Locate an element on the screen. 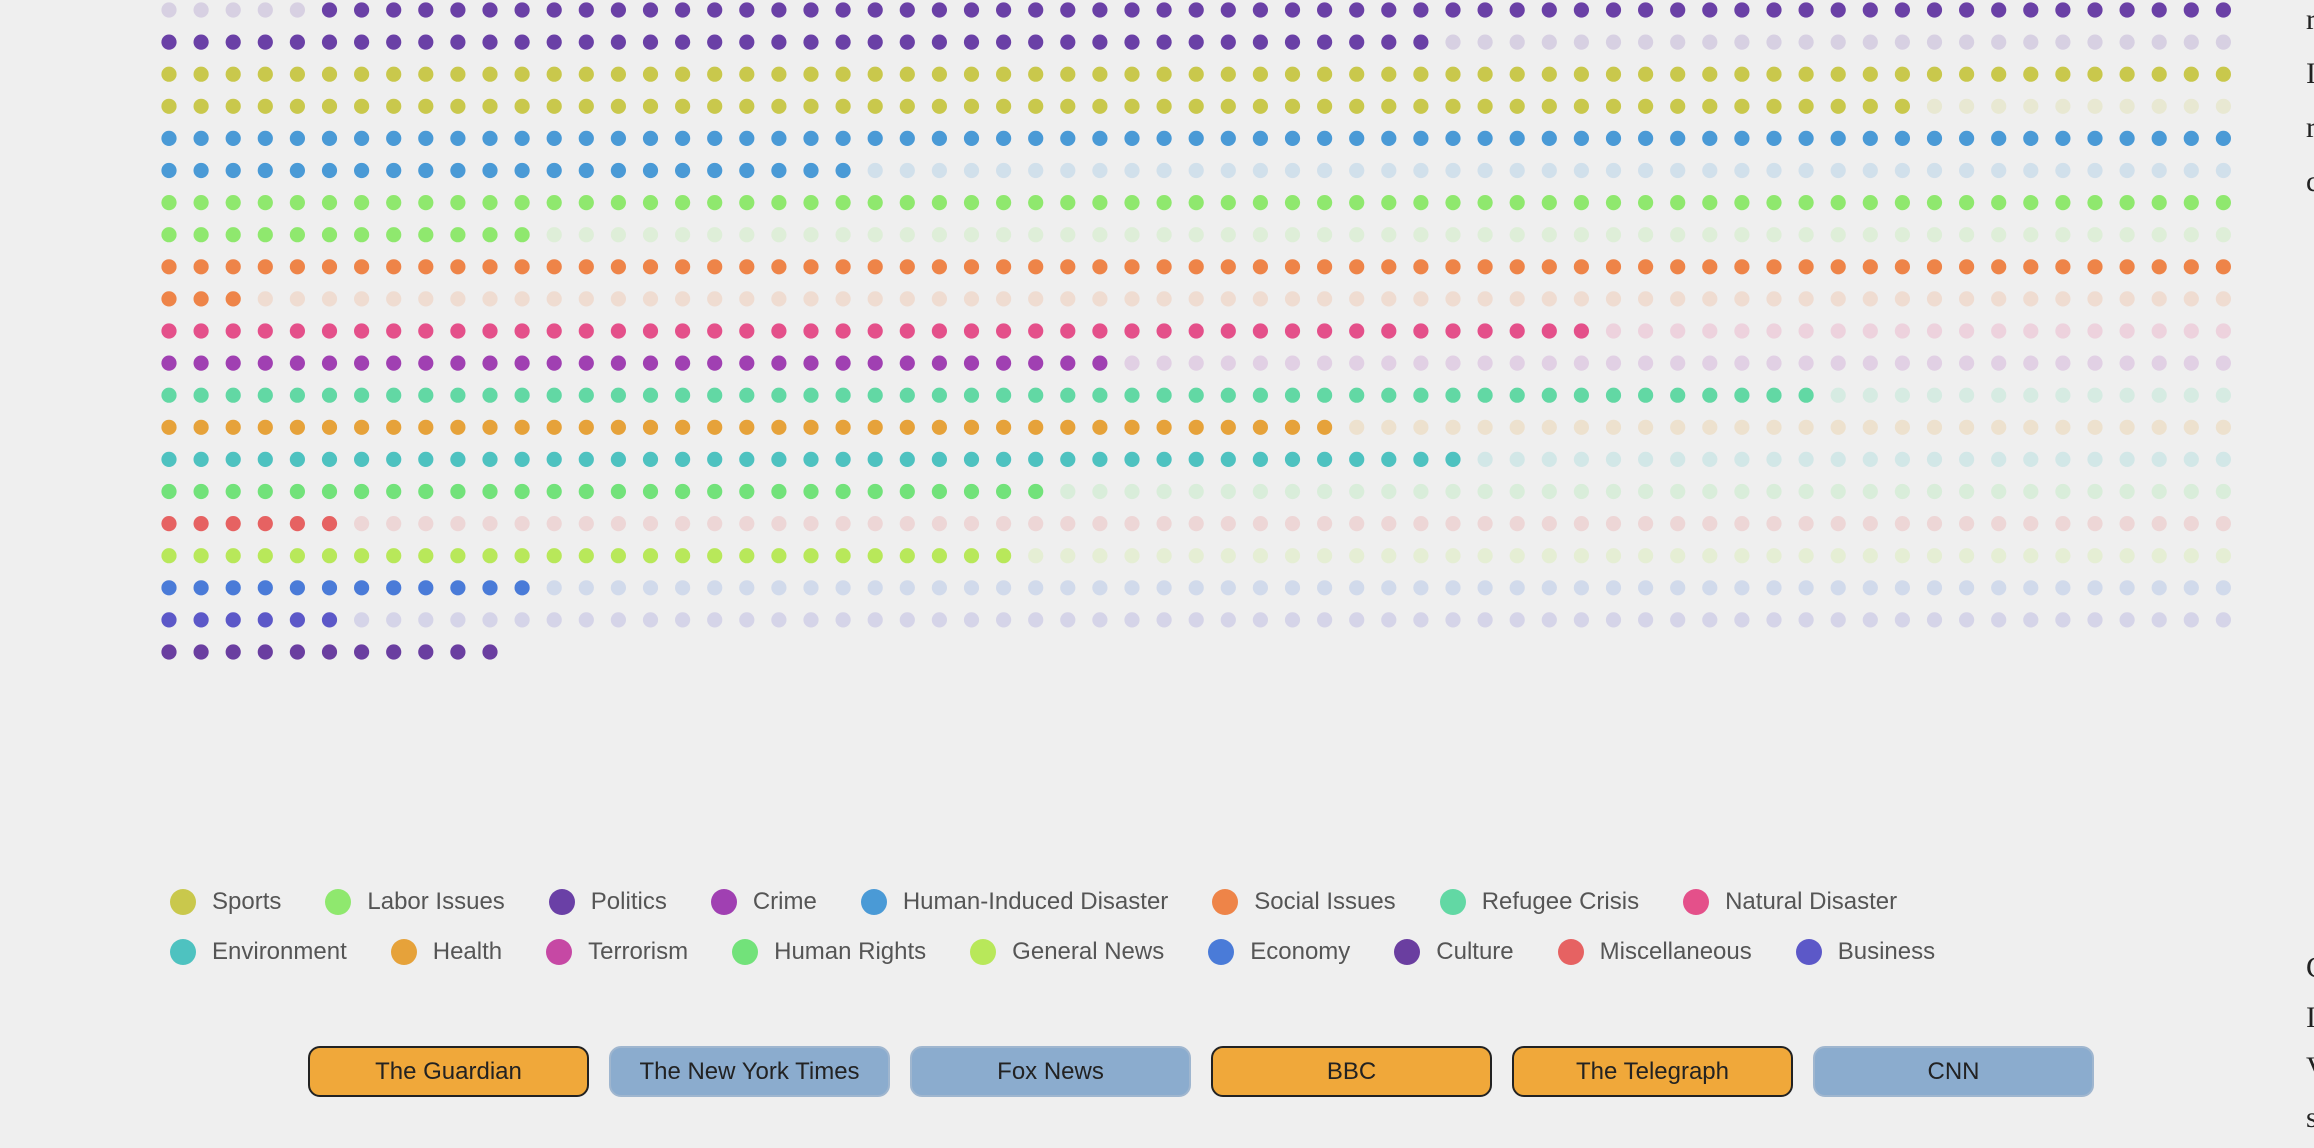 The image size is (2314, 1148). legend-label: Health is located at coordinates (467, 951).